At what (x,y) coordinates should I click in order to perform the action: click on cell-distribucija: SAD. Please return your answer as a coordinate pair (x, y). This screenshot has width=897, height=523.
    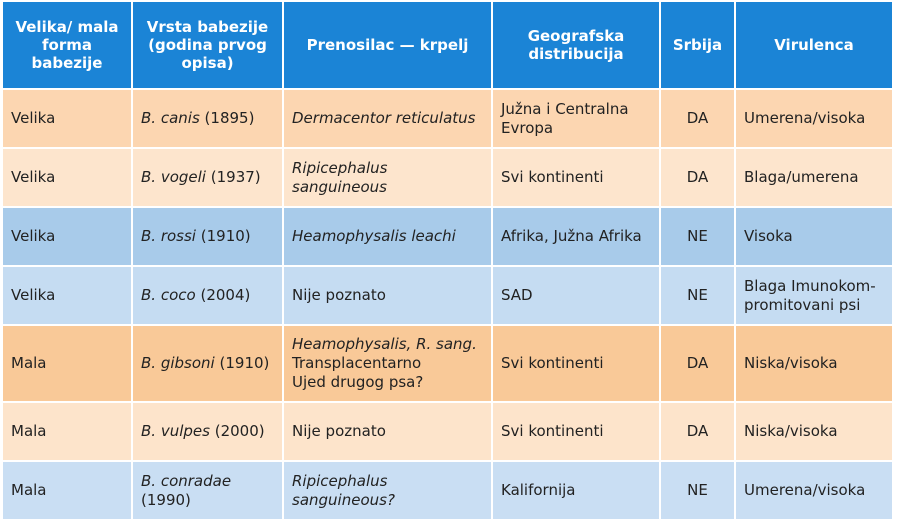
    Looking at the image, I should click on (577, 296).